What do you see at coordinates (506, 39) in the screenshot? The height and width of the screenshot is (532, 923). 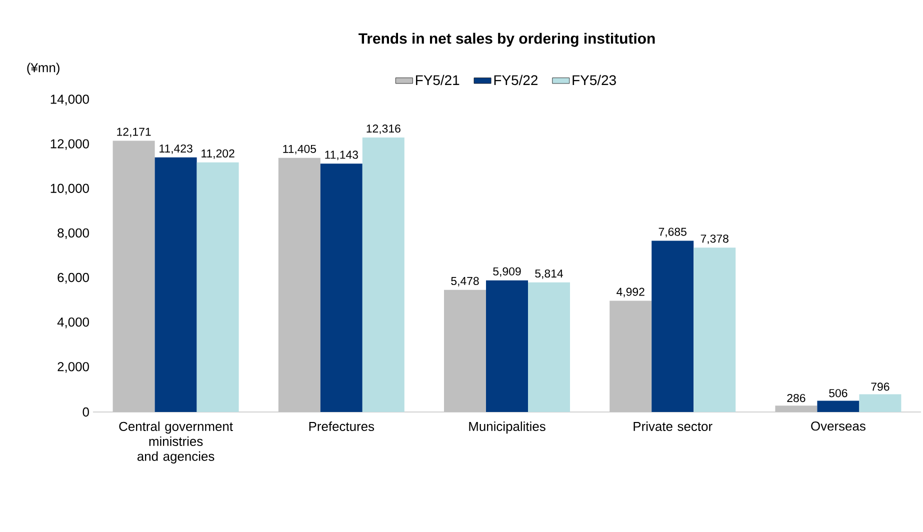 I see `chart-title: Trends in net sales by ordering institution` at bounding box center [506, 39].